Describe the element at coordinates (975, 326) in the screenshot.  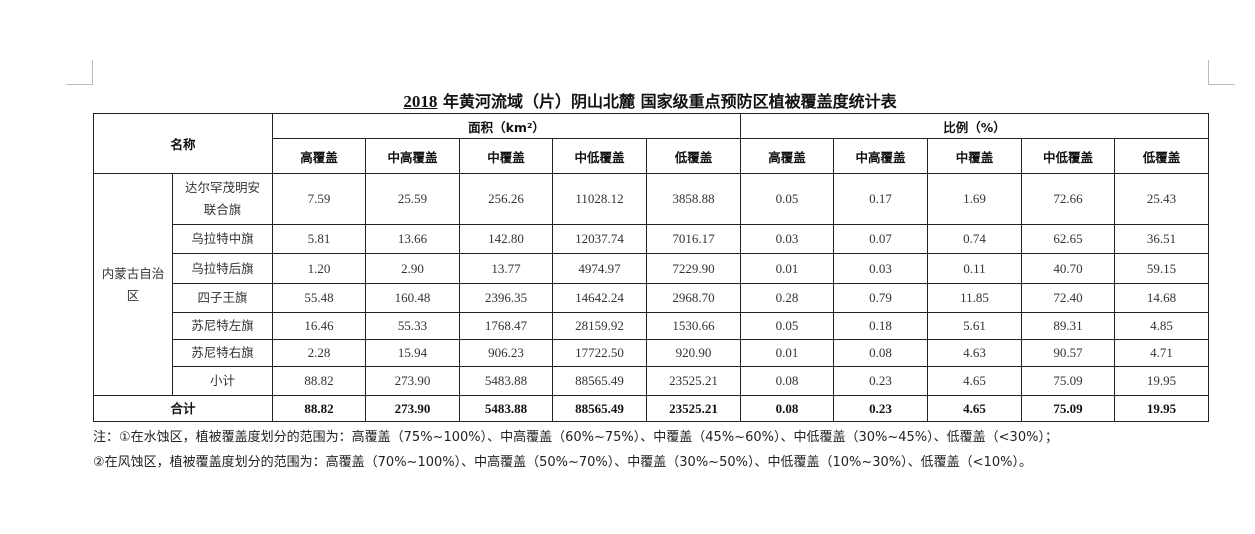
I see `ratio-cell: 5.61` at that location.